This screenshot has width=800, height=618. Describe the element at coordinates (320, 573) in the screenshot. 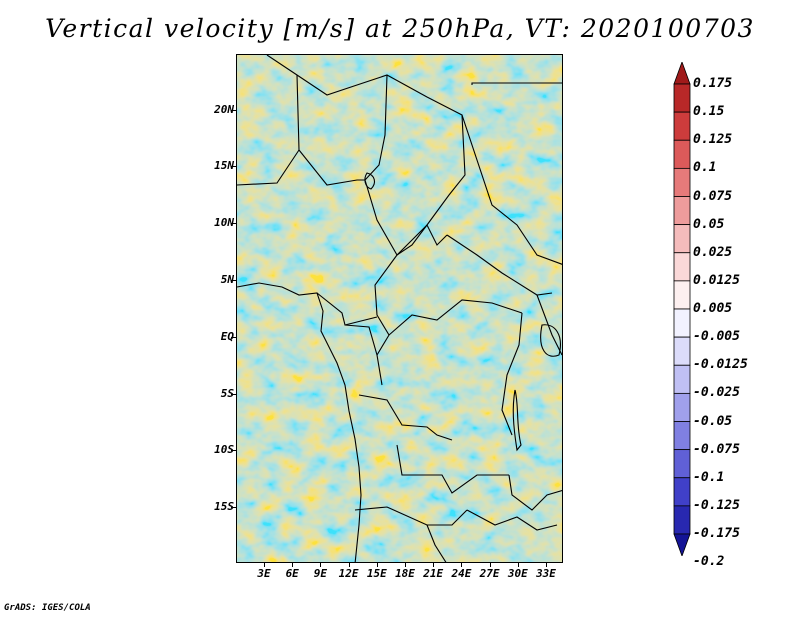

I see `x-tick-label: 9E` at that location.